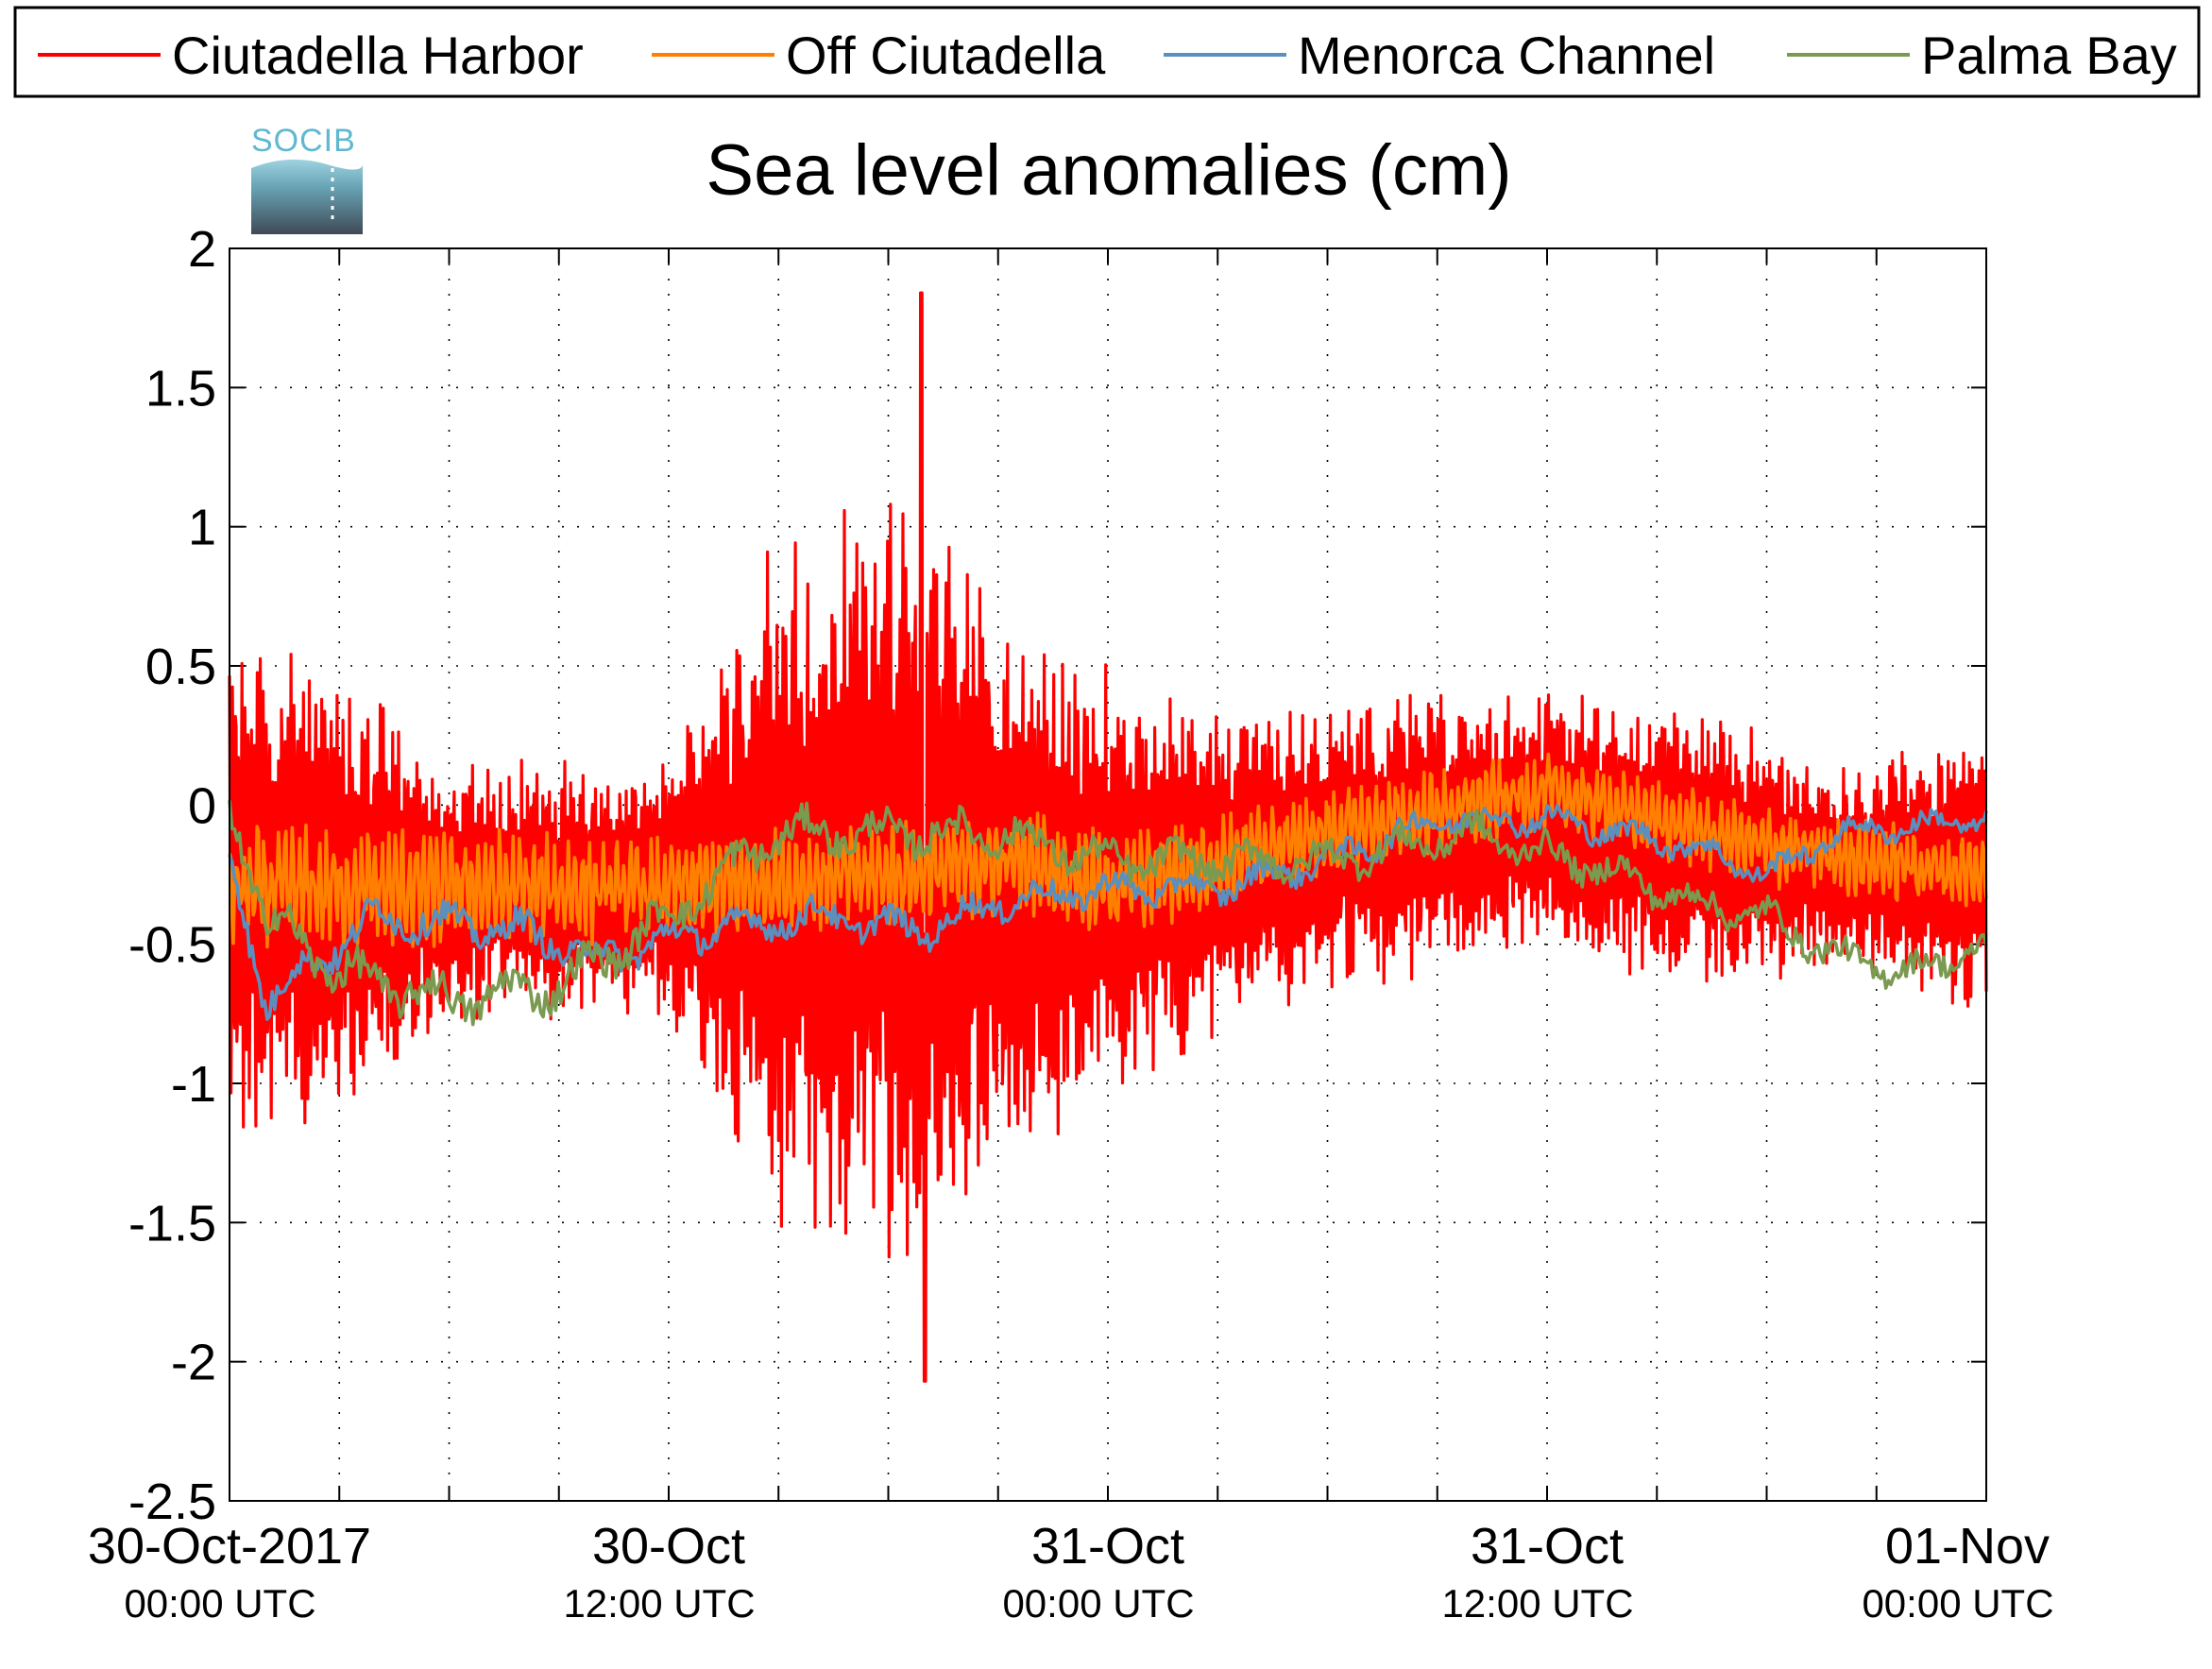  I want to click on y-tick-label: -1, so click(193, 1085).